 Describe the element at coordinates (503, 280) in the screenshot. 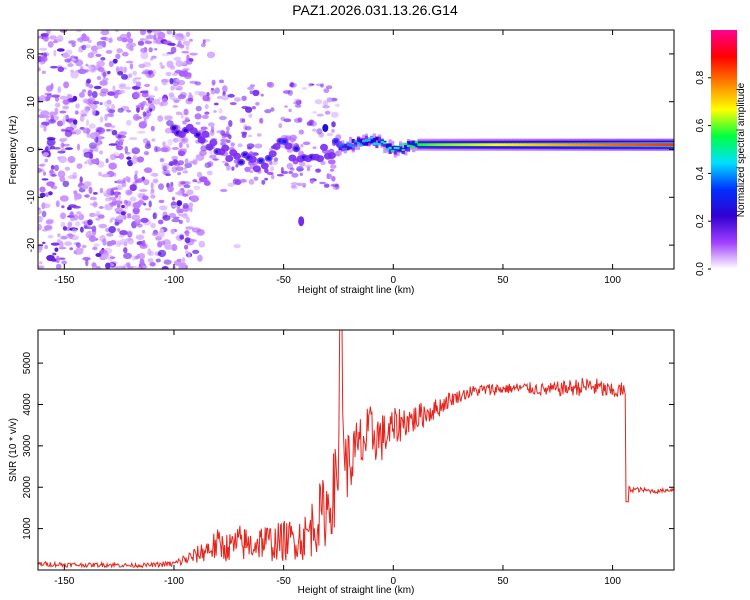

I see `spectrogram-x-tick-label: 50` at that location.